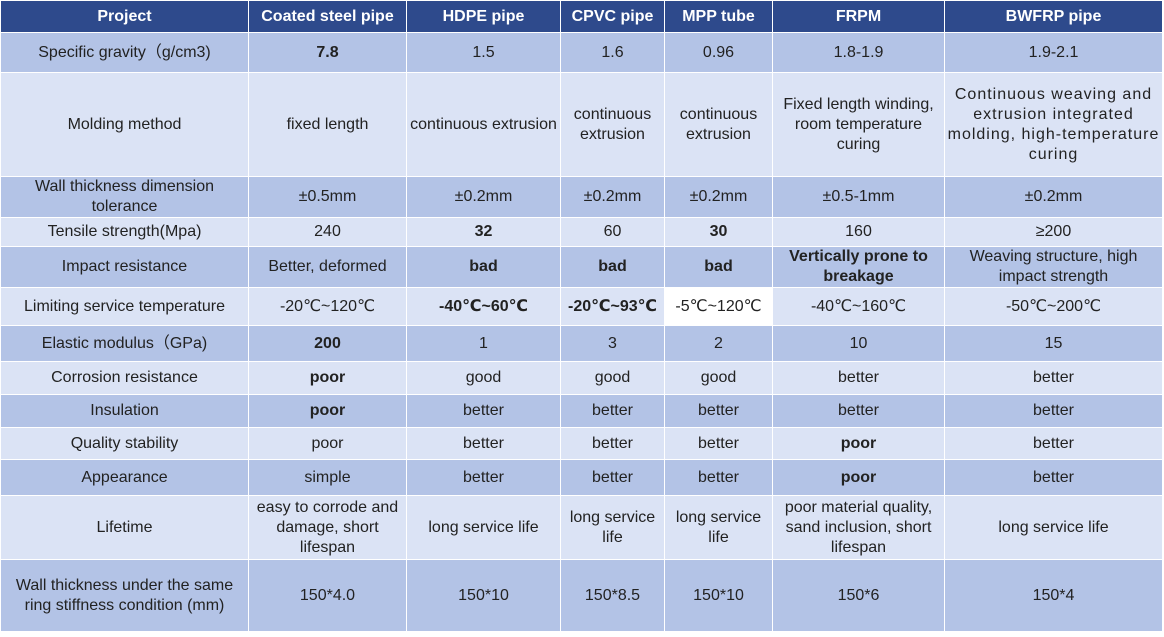 This screenshot has width=1164, height=637. I want to click on table-cell: 200, so click(327, 343).